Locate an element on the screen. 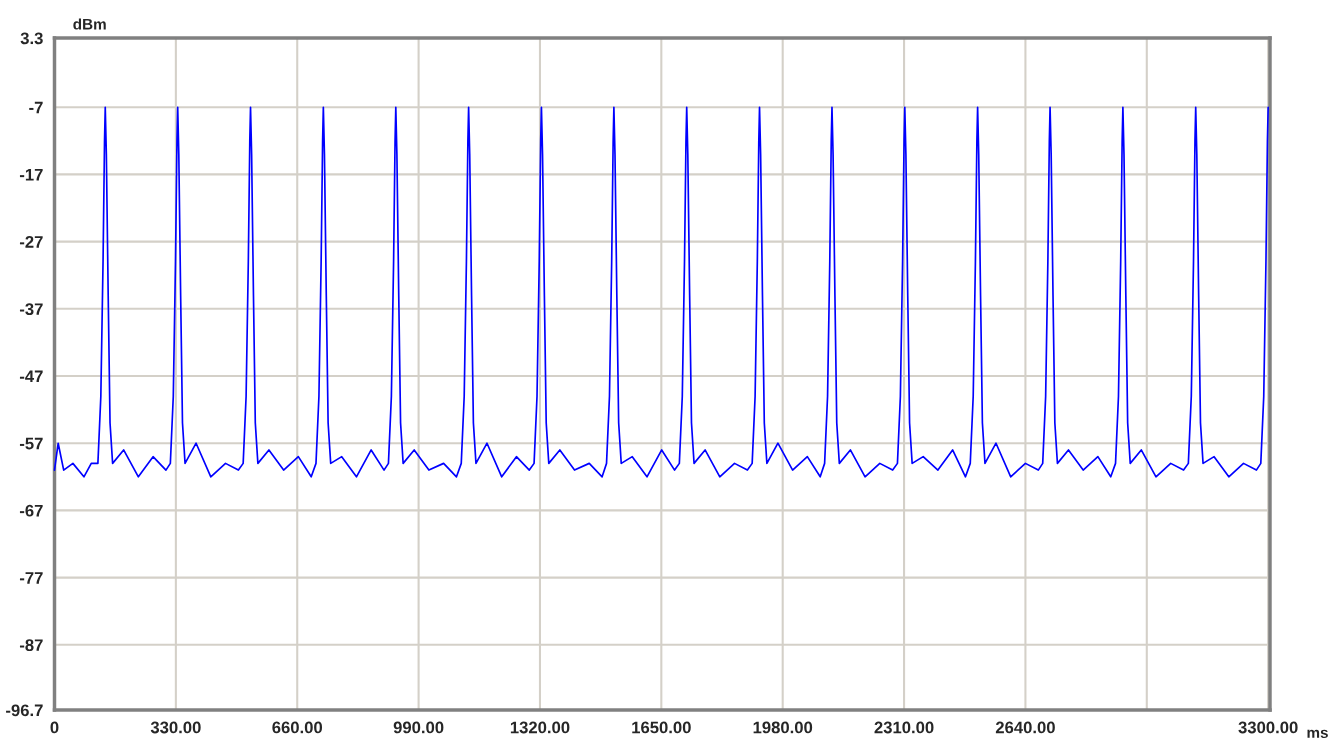  y-tick-label: 3.3 is located at coordinates (31, 38).